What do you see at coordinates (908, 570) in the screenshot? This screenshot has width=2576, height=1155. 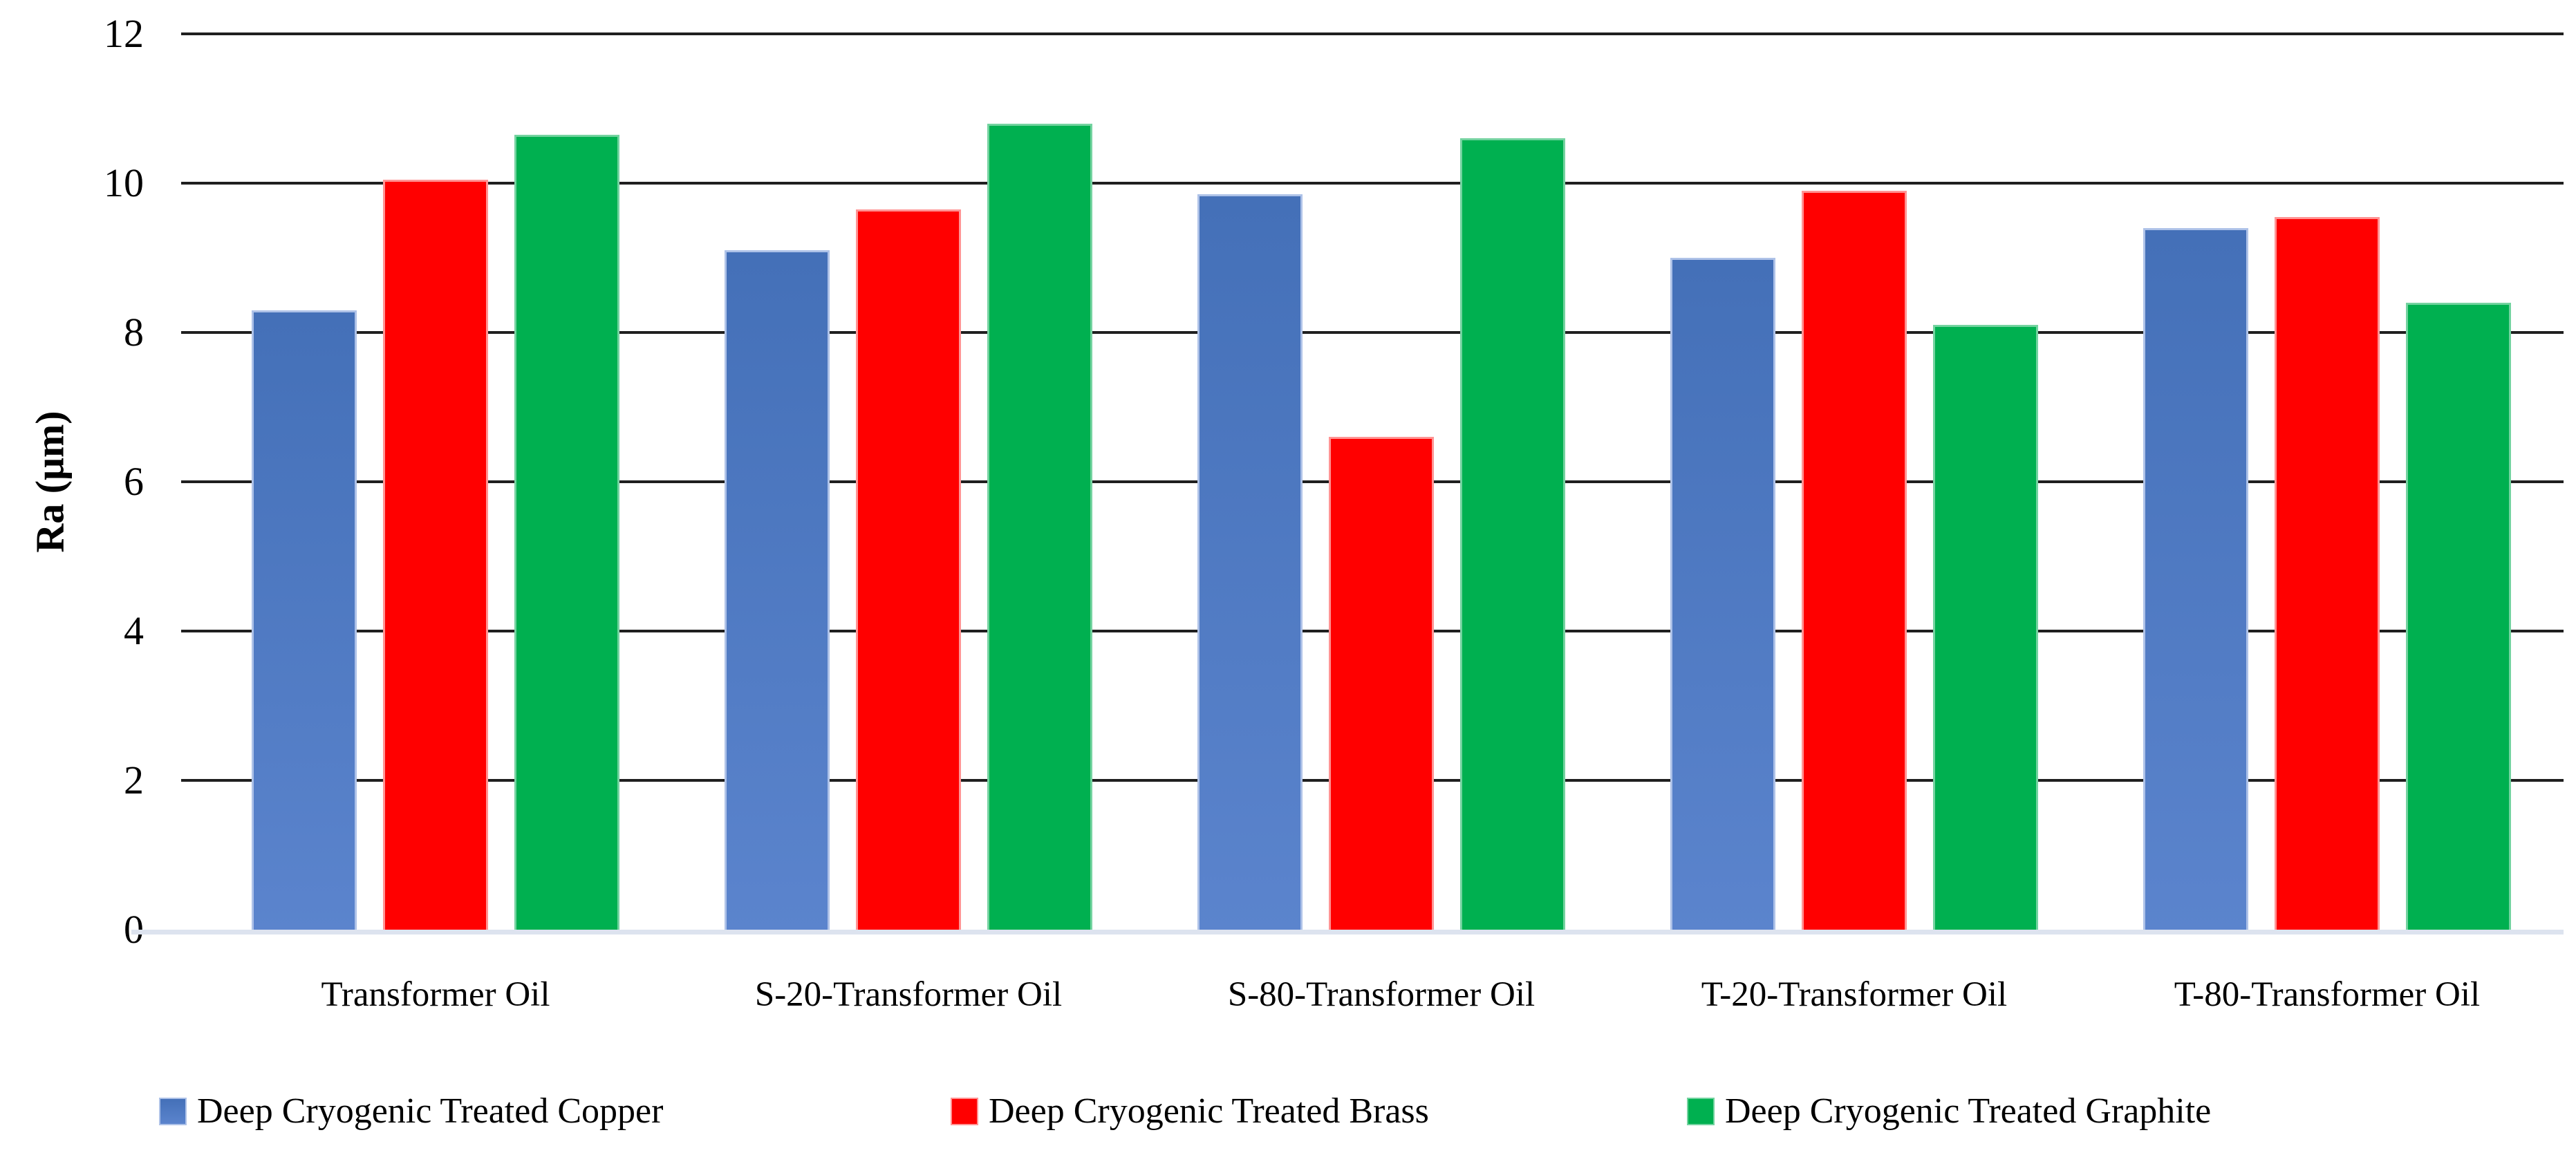 I see `bar-brass-s-20-transformer-oil` at bounding box center [908, 570].